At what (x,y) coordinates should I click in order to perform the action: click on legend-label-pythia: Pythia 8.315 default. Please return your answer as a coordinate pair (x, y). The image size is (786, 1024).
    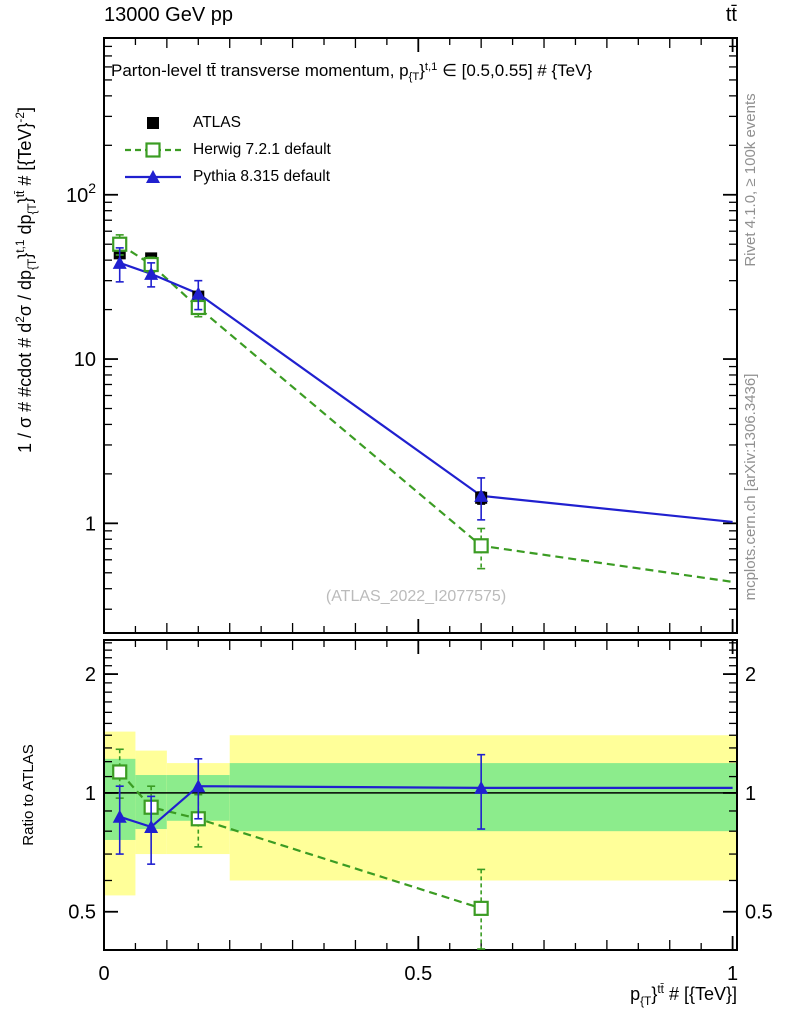
    Looking at the image, I should click on (262, 176).